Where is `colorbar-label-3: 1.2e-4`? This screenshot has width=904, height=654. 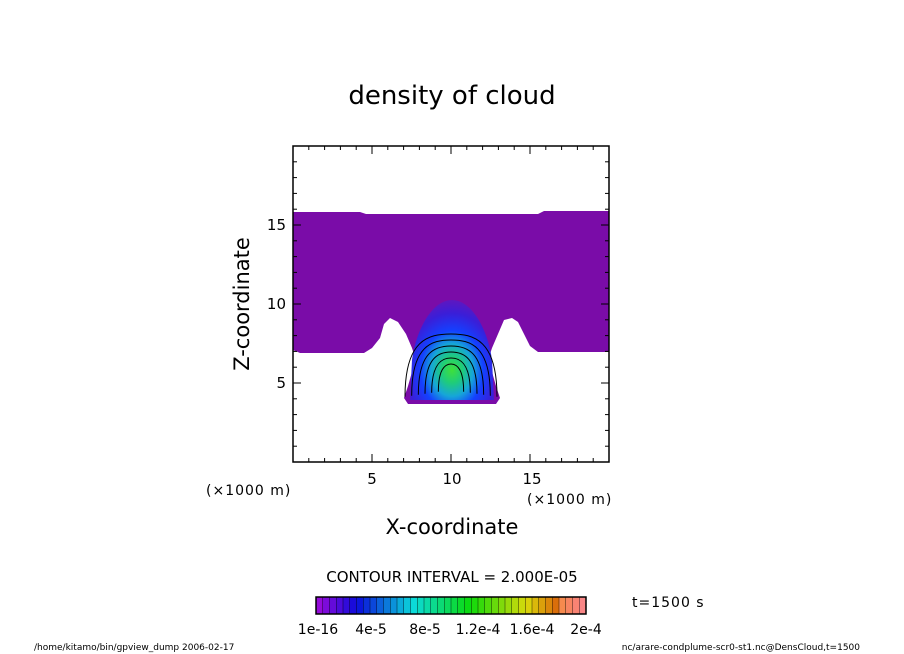
colorbar-label-3: 1.2e-4 is located at coordinates (478, 630).